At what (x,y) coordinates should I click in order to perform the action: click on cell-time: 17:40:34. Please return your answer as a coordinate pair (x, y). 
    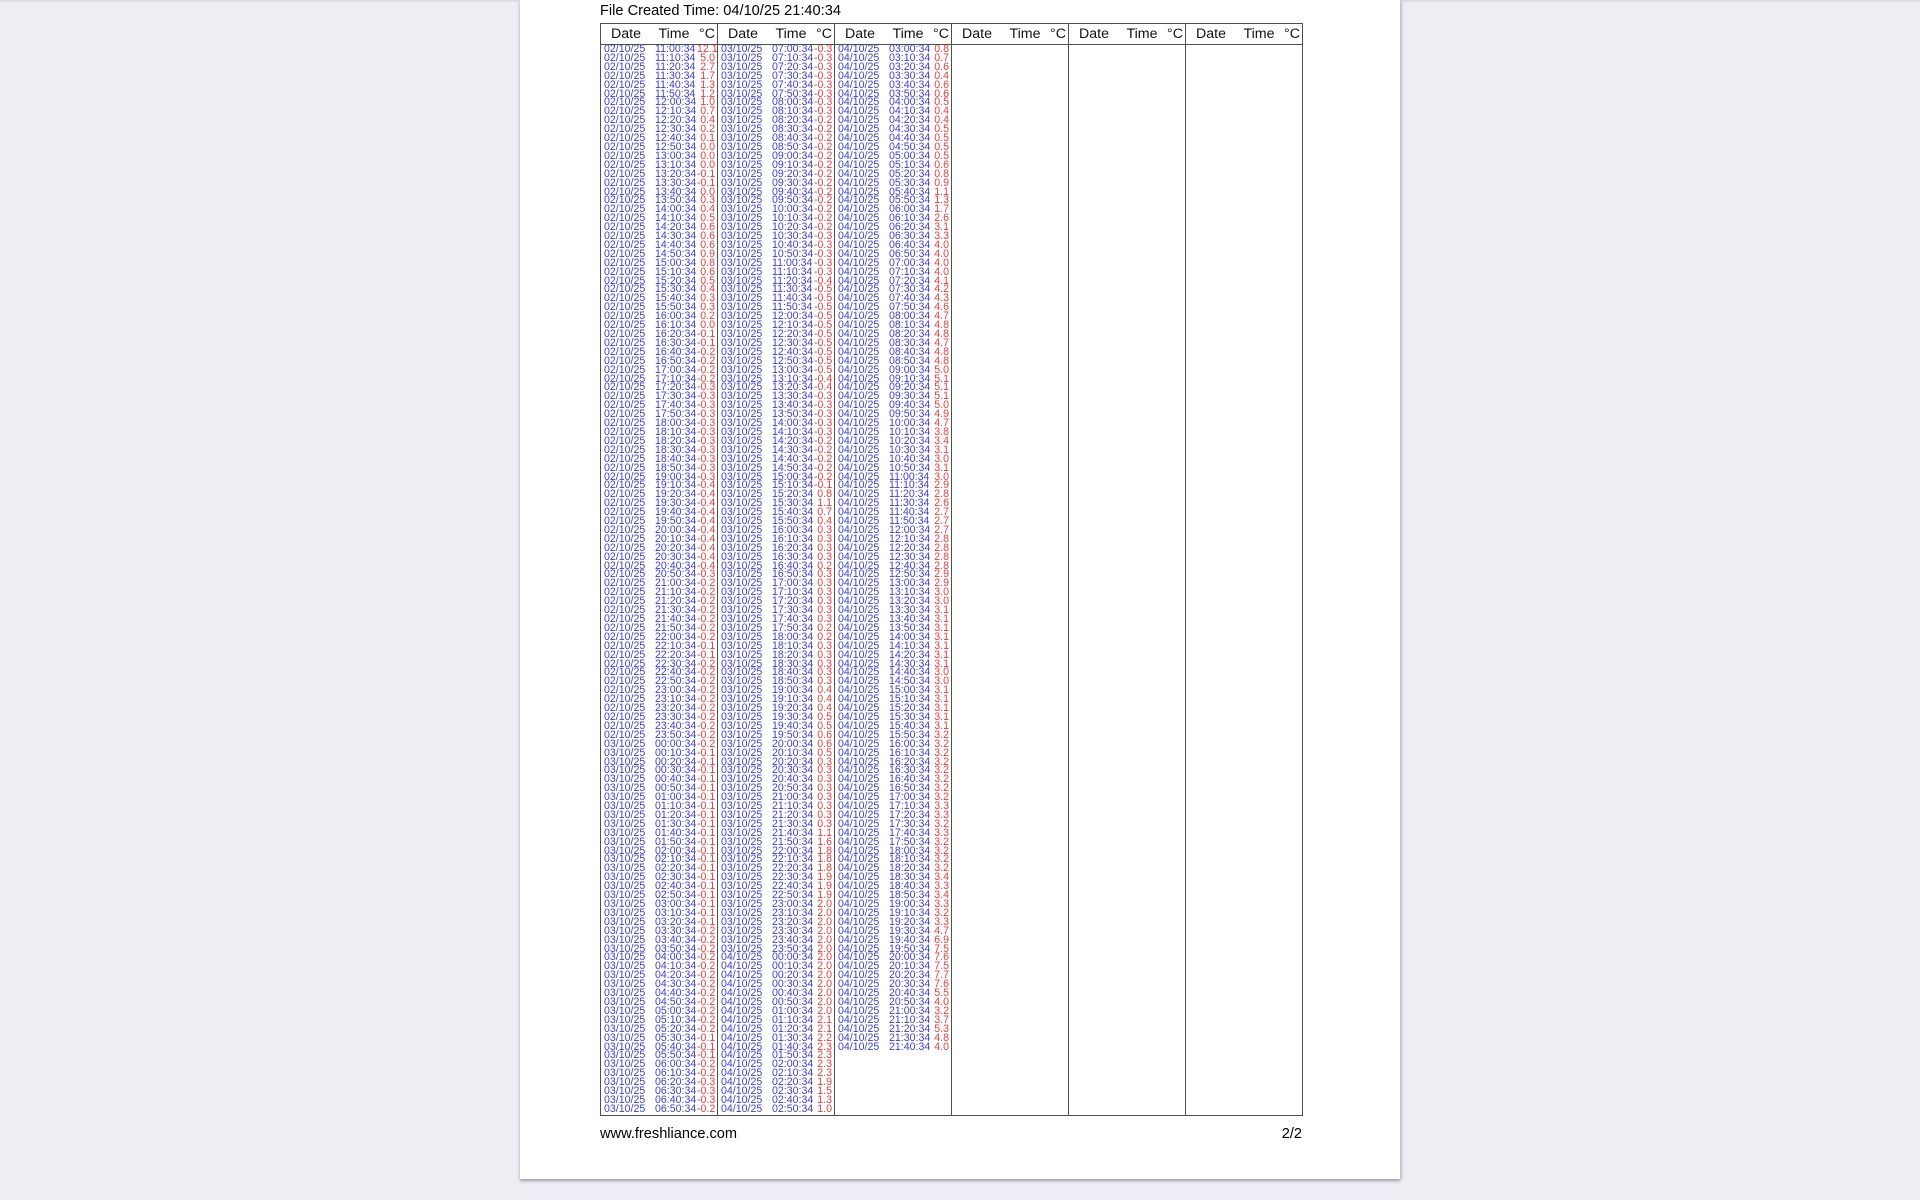
    Looking at the image, I should click on (910, 832).